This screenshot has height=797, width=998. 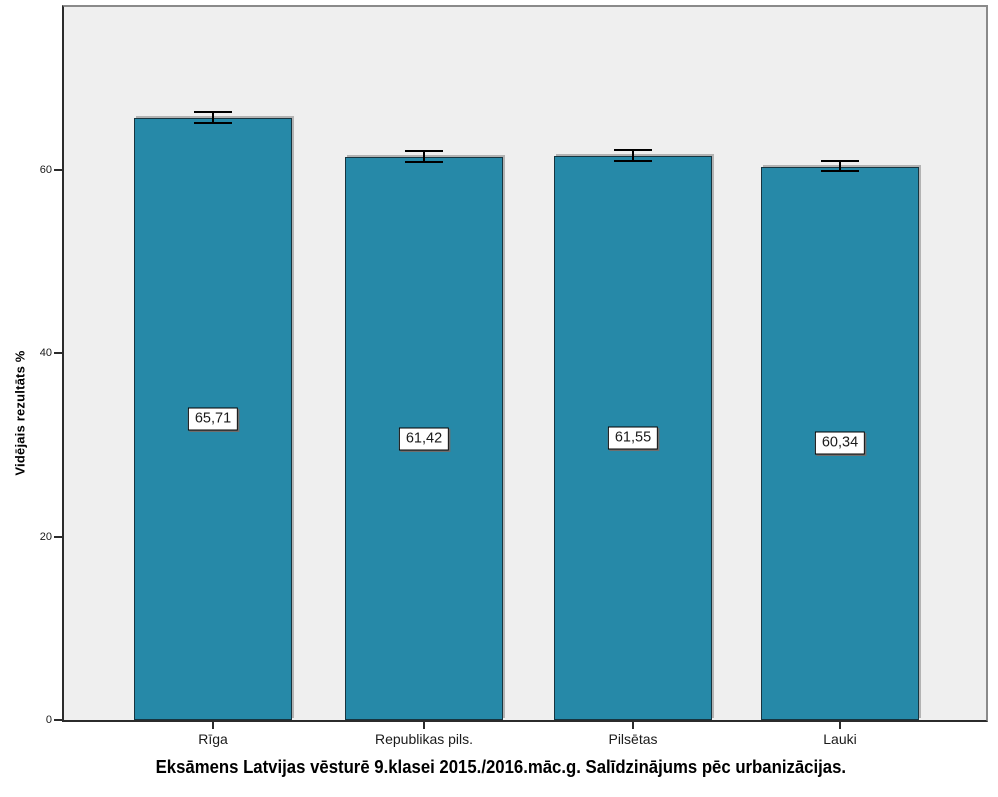 I want to click on bar-value-label: 65,71, so click(x=213, y=419).